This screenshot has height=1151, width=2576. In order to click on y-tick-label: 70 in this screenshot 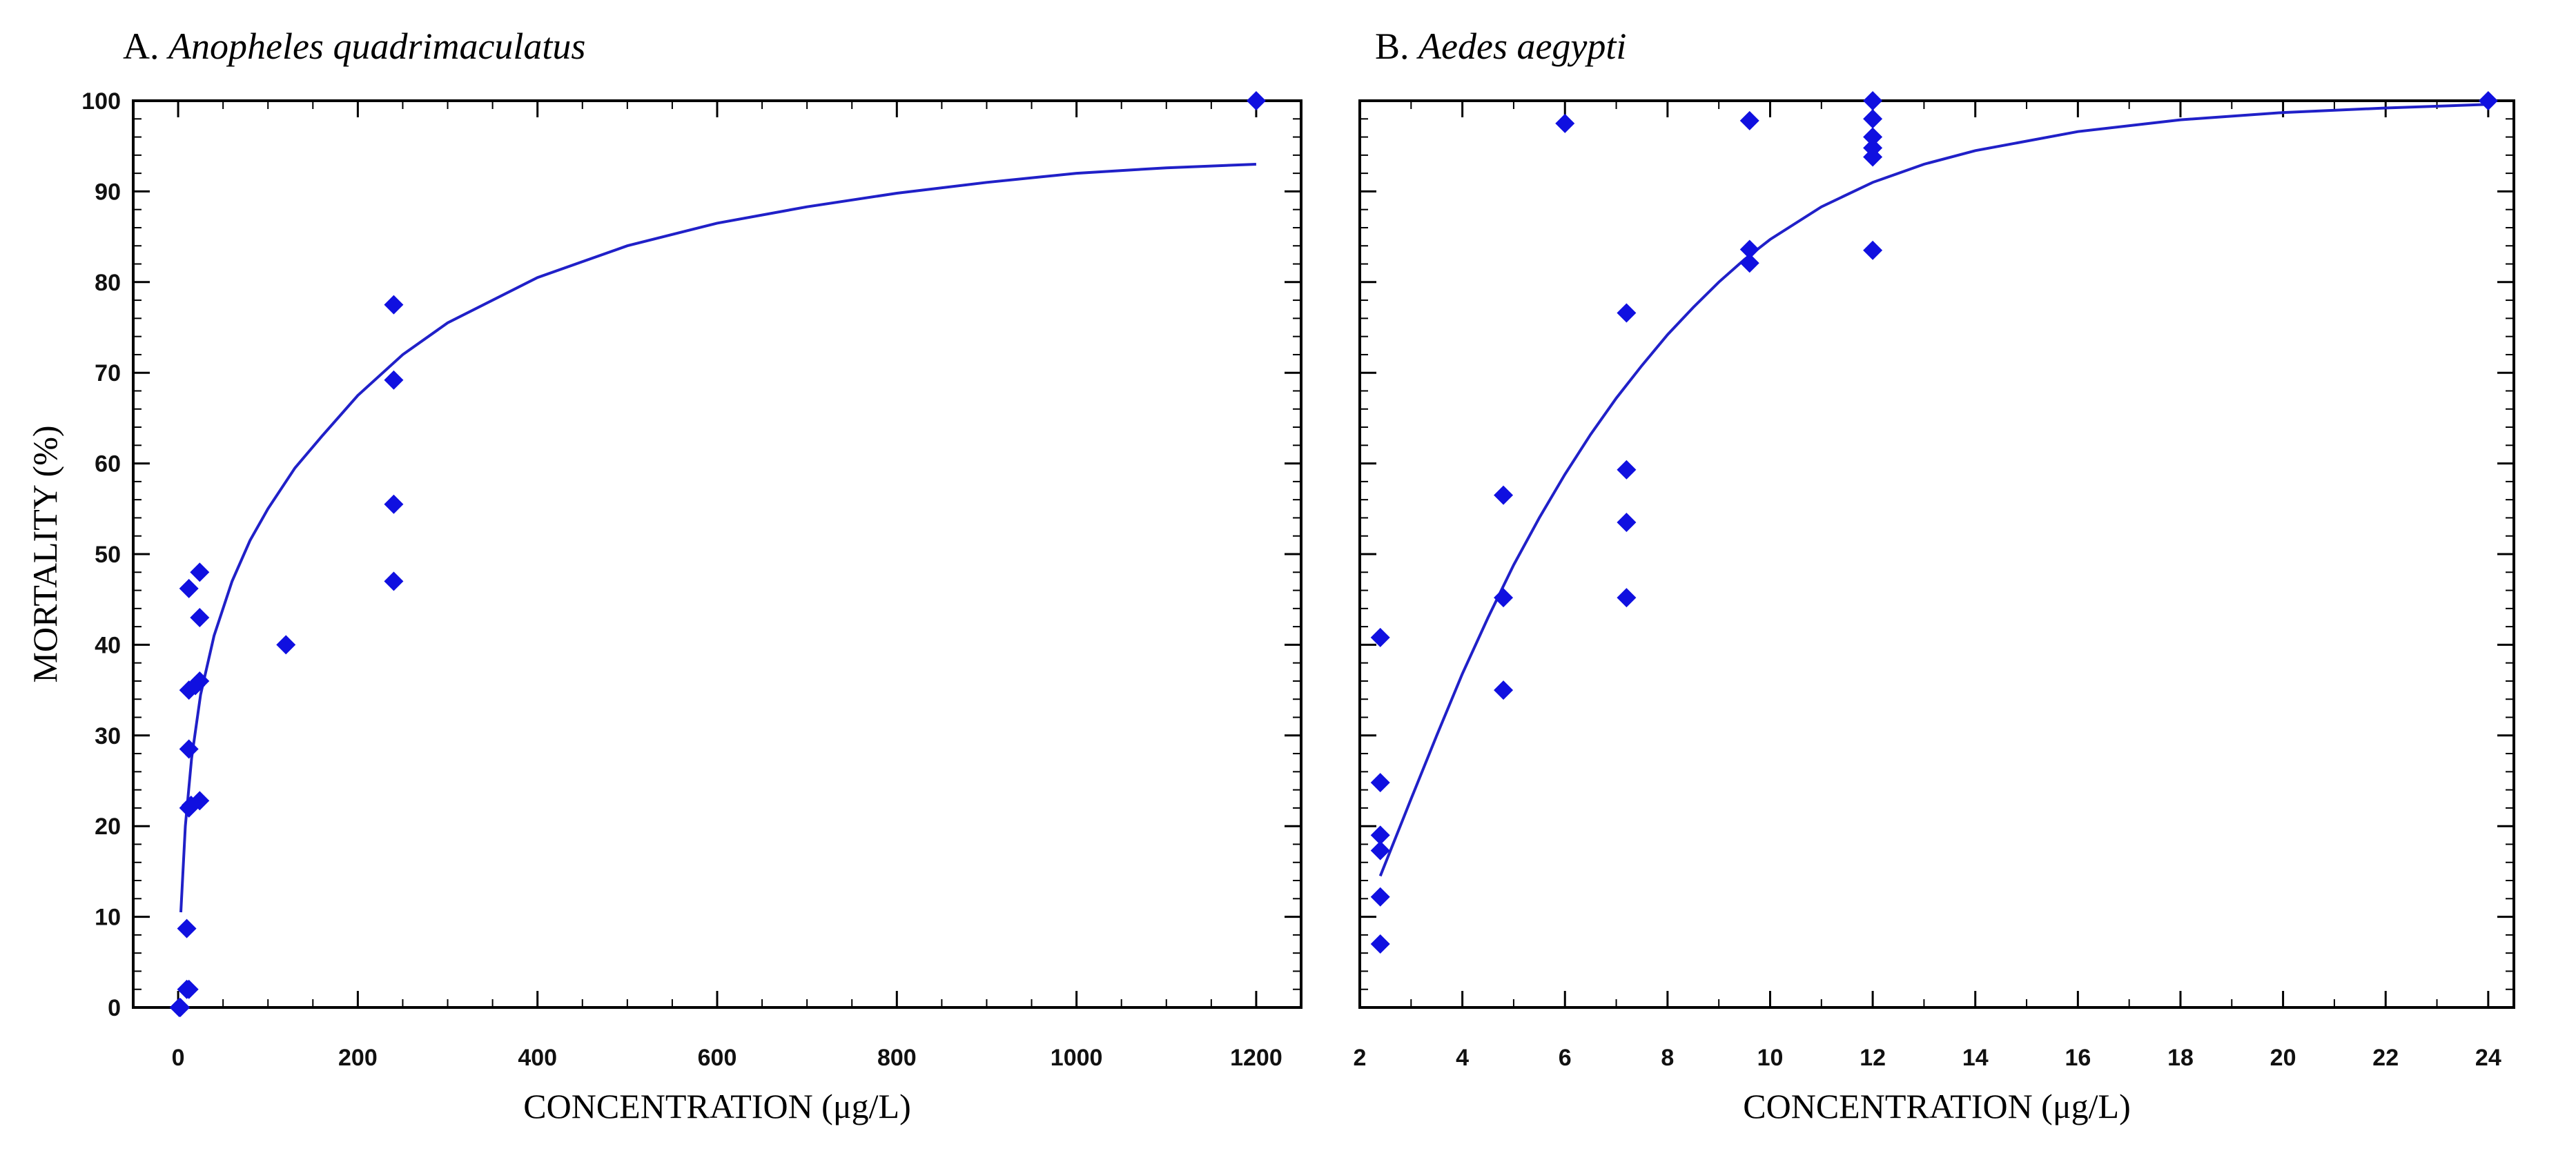, I will do `click(108, 373)`.